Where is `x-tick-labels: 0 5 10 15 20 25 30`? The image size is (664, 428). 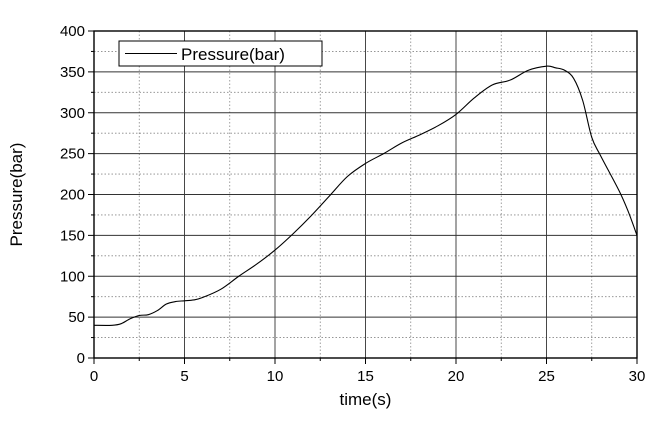 x-tick-labels: 0 5 10 15 20 25 30 is located at coordinates (368, 376).